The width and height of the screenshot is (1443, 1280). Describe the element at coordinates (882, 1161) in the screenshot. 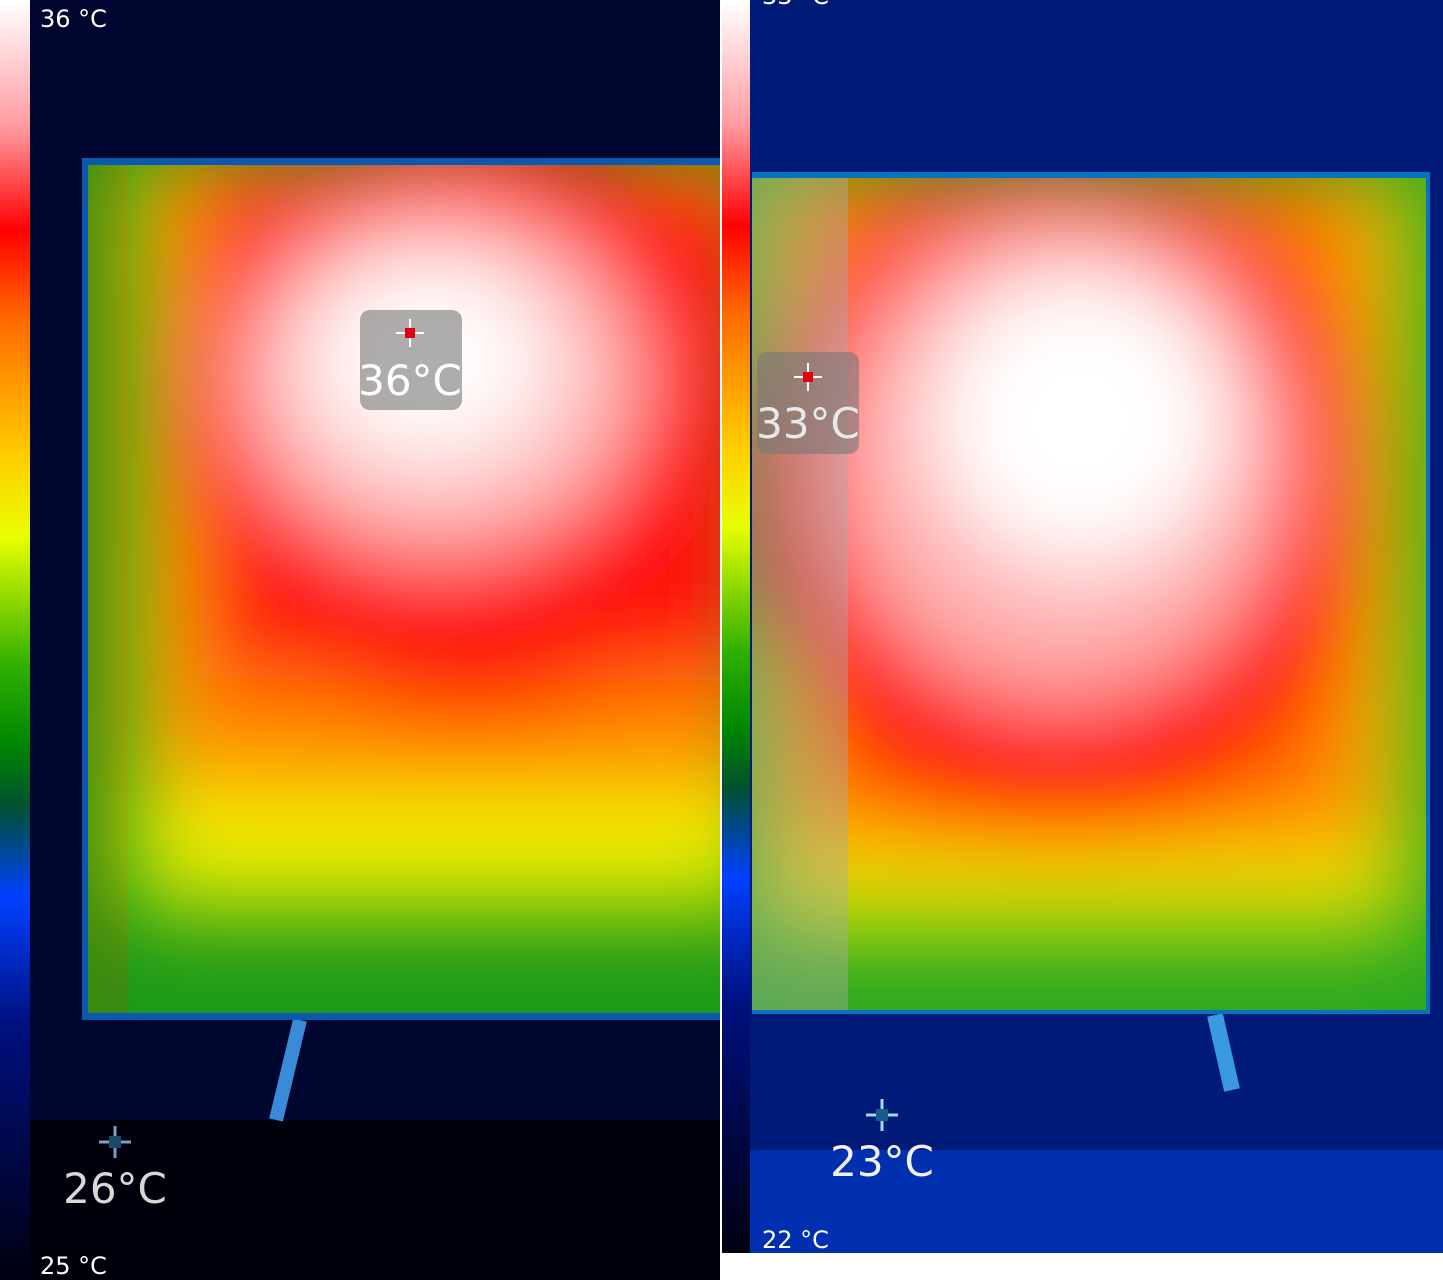

I see `cold-spot-label: 23°C` at that location.